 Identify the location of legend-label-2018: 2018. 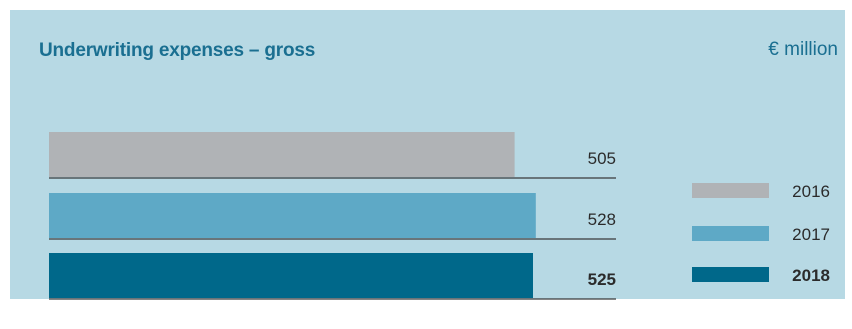
(811, 275).